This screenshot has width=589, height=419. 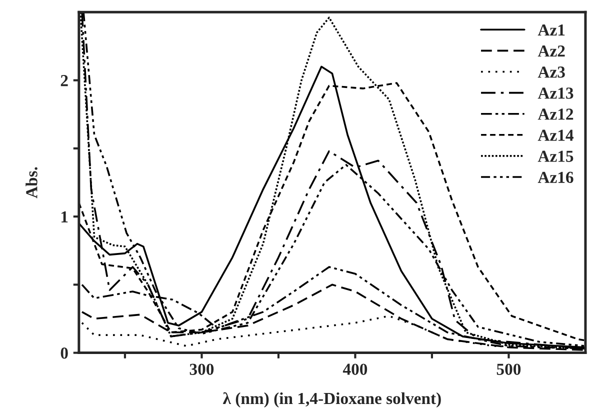 What do you see at coordinates (556, 114) in the screenshot?
I see `legend-label: Az12` at bounding box center [556, 114].